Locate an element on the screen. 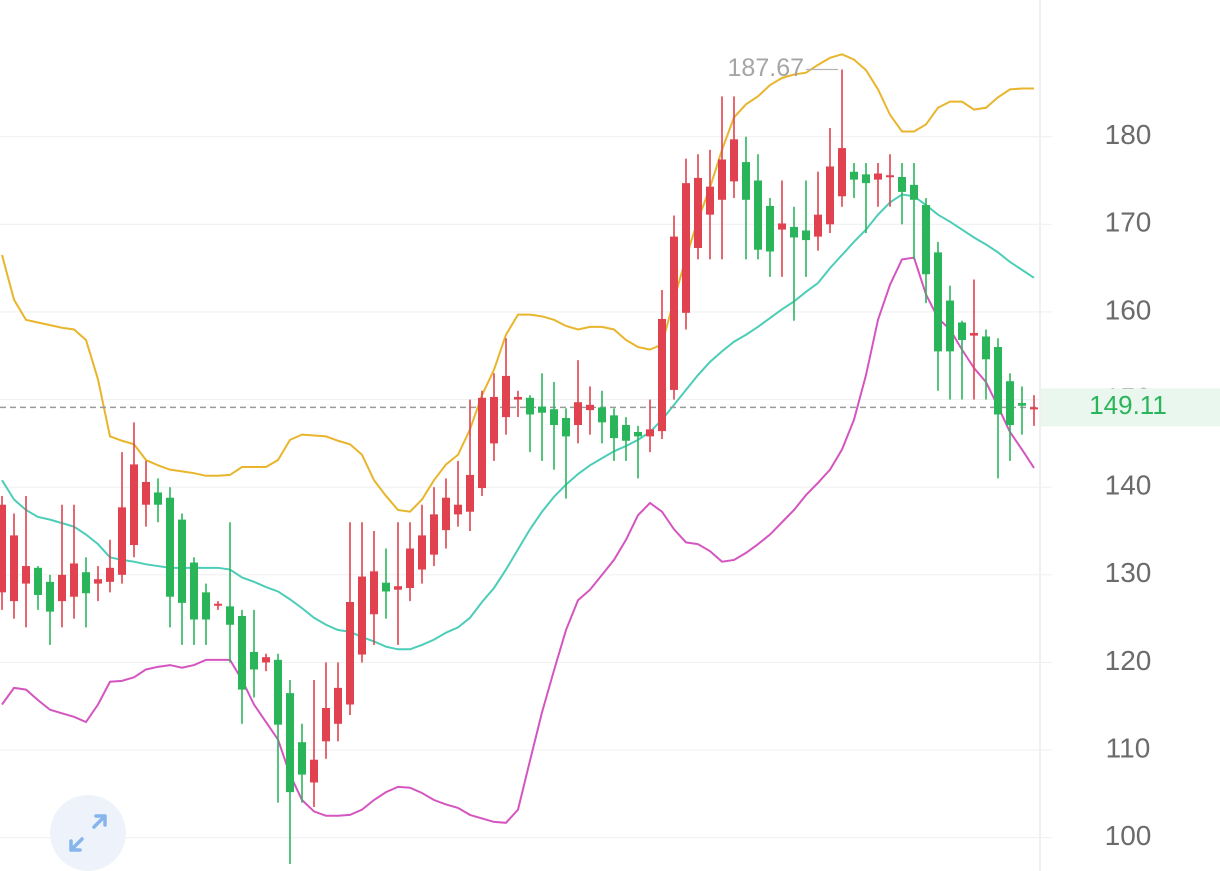 Image resolution: width=1220 pixels, height=871 pixels. y-tick-label: 110 is located at coordinates (1128, 747).